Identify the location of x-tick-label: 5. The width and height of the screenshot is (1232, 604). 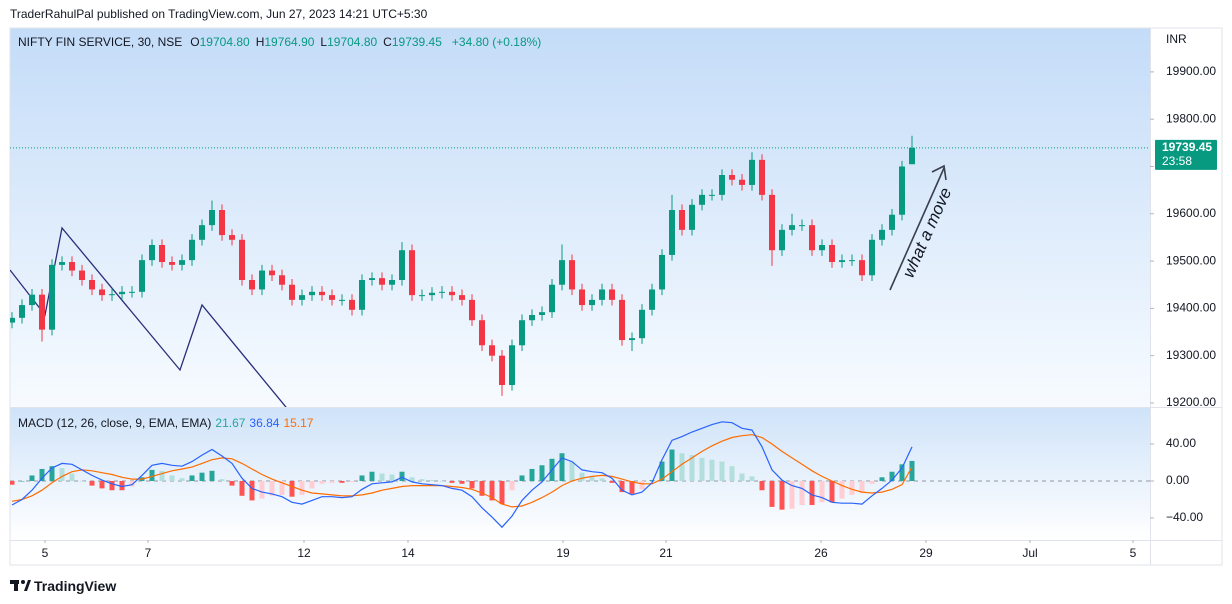
(1133, 553).